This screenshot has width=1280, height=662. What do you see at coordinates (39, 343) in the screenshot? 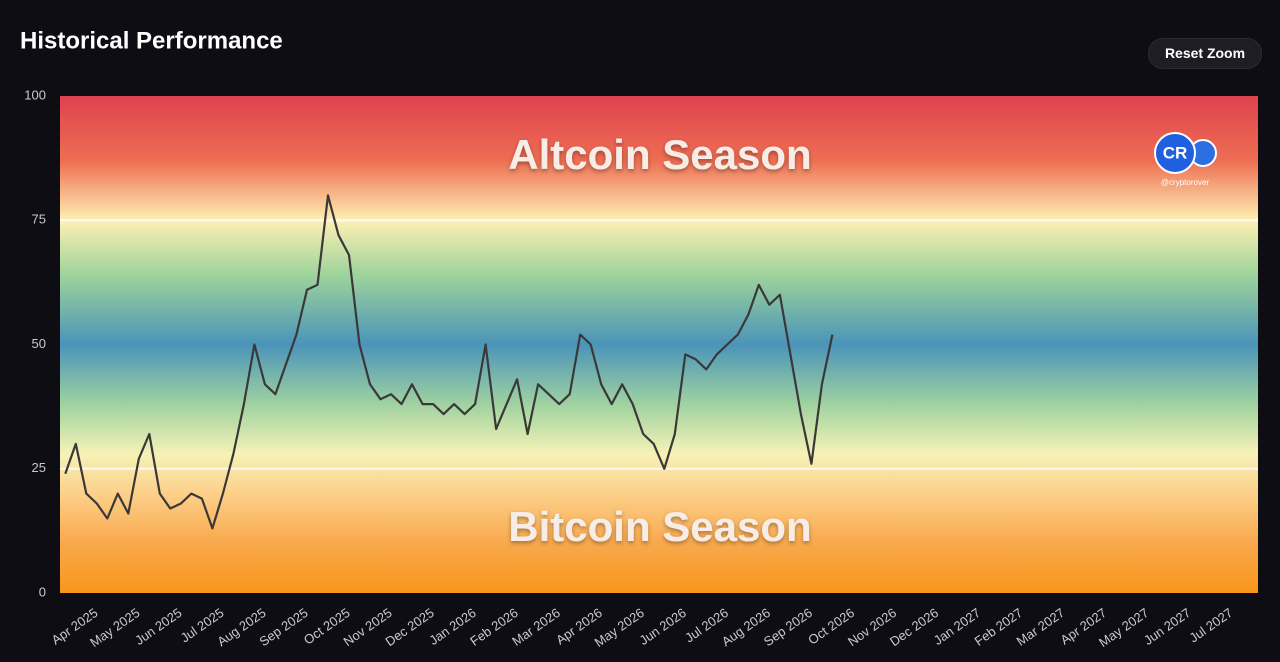
I see `y-tick-label: 50` at bounding box center [39, 343].